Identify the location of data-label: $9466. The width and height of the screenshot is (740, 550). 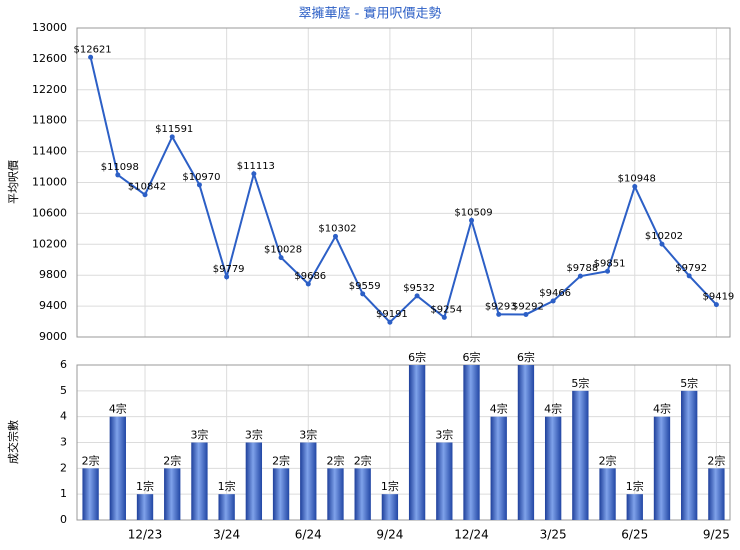
(555, 293).